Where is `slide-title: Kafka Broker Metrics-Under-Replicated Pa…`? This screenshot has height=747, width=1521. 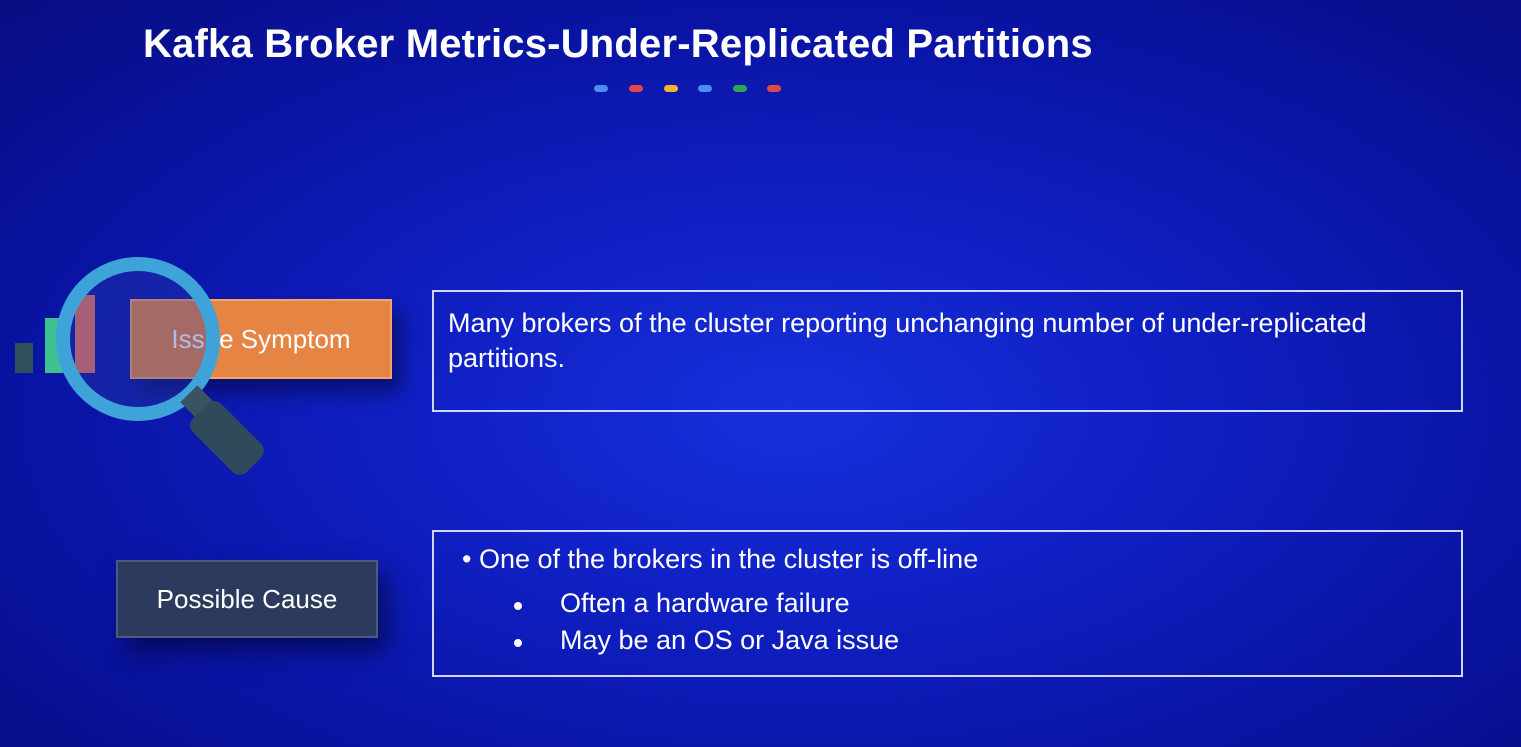
slide-title: Kafka Broker Metrics-Under-Replicated Pa… is located at coordinates (618, 44).